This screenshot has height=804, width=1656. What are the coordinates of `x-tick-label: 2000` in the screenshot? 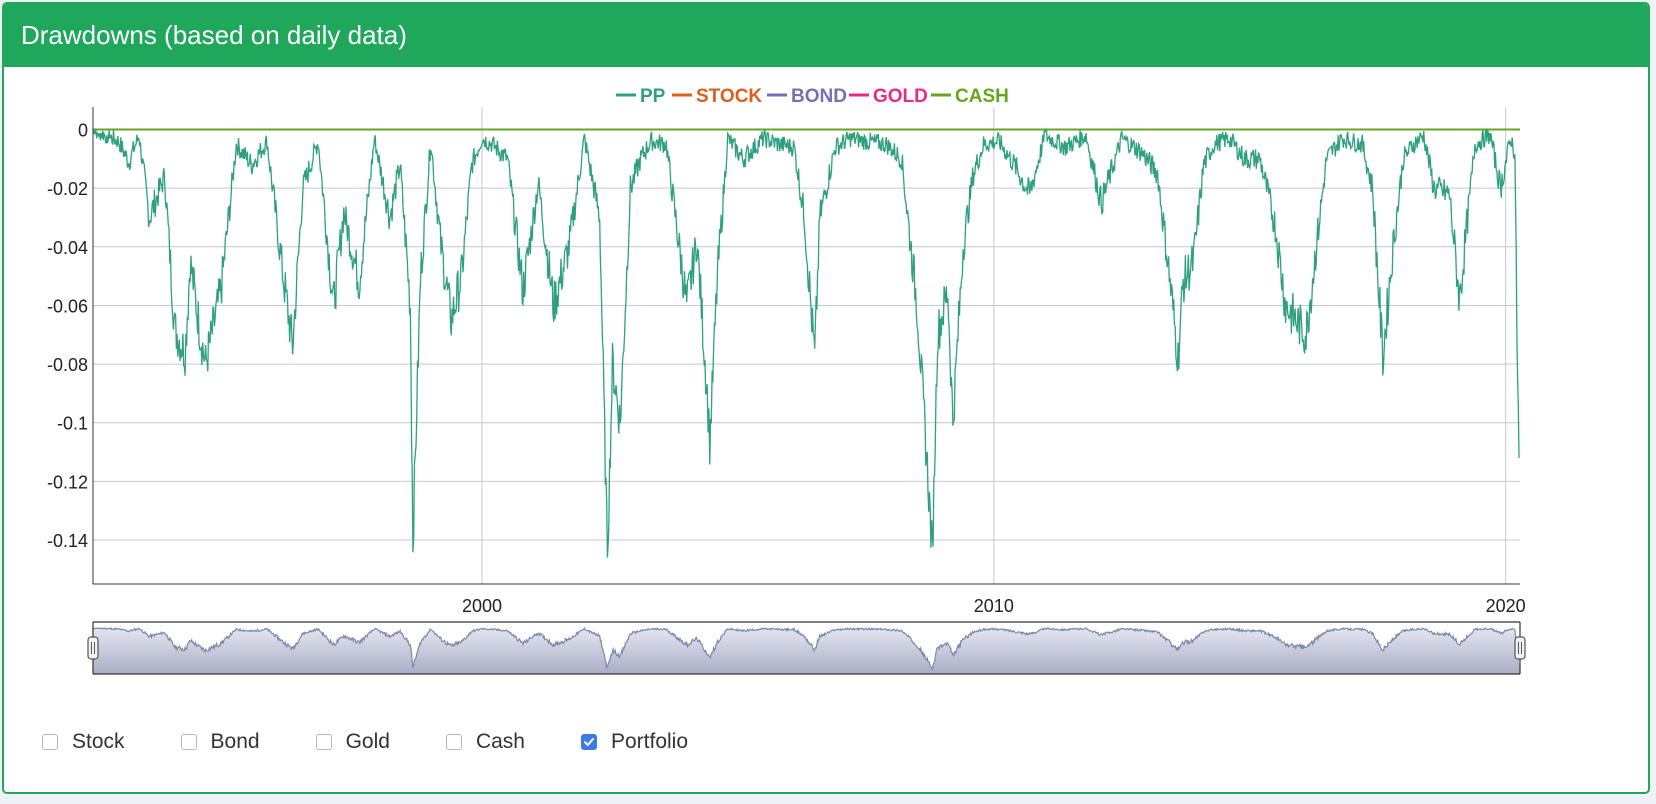 It's located at (482, 606).